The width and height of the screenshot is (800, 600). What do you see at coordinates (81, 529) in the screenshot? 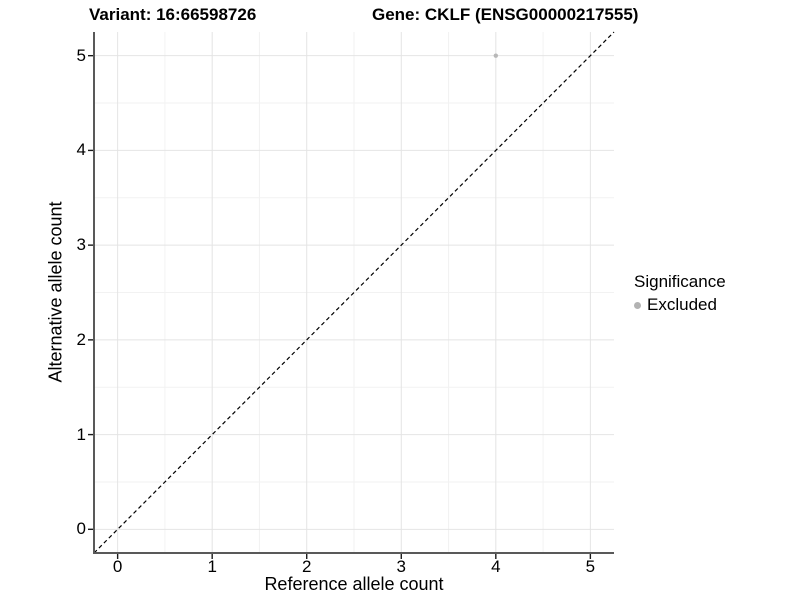
I see `y-tick-label: 0` at bounding box center [81, 529].